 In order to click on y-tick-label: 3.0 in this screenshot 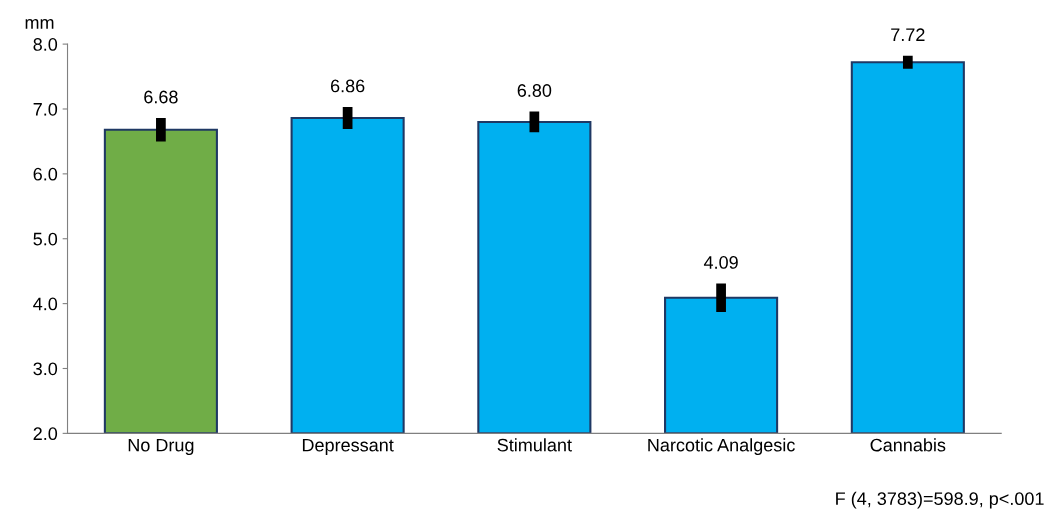, I will do `click(45, 369)`.